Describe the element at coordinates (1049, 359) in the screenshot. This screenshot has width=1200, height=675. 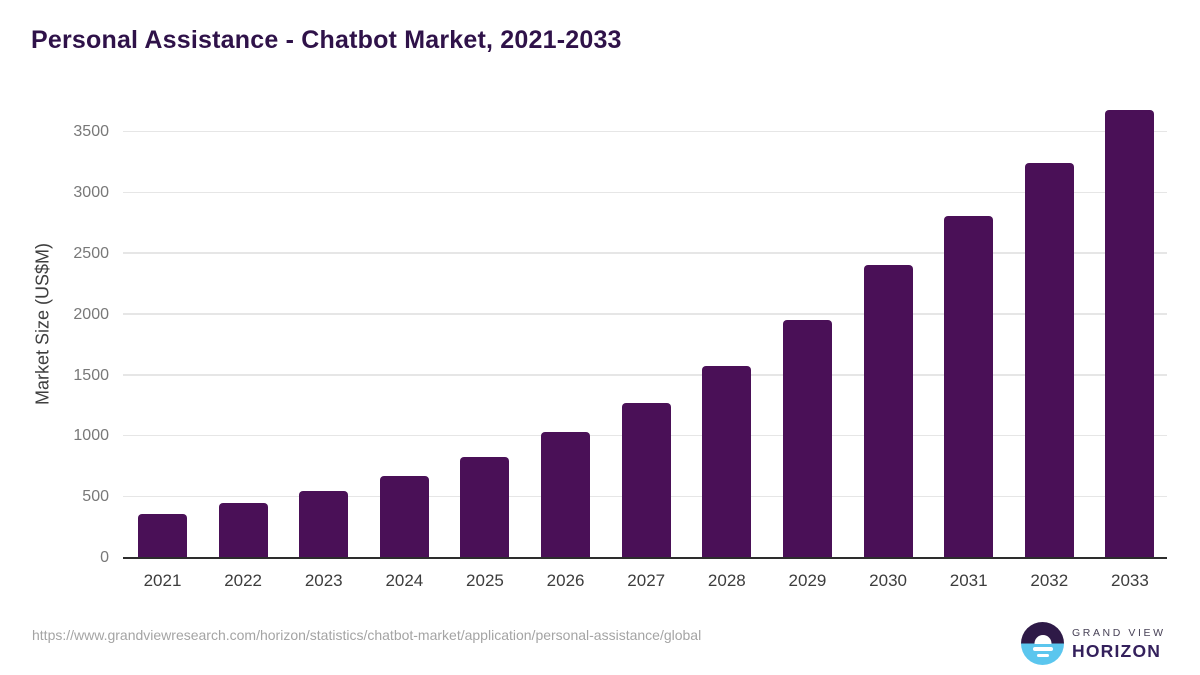
I see `bar-2032` at that location.